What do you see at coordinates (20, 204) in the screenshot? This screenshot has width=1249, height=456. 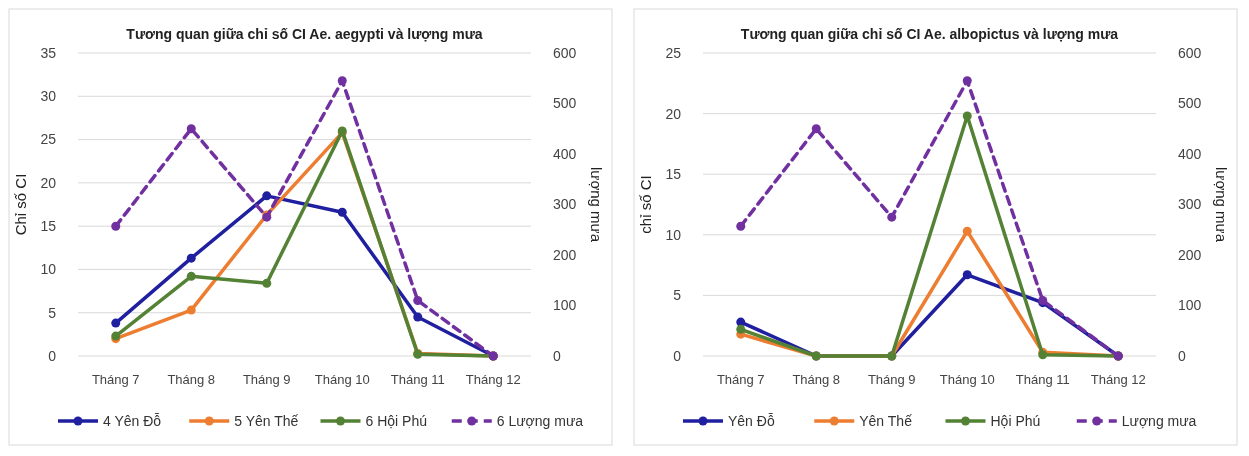 I see `y-axis-title: Chỉ số CI` at bounding box center [20, 204].